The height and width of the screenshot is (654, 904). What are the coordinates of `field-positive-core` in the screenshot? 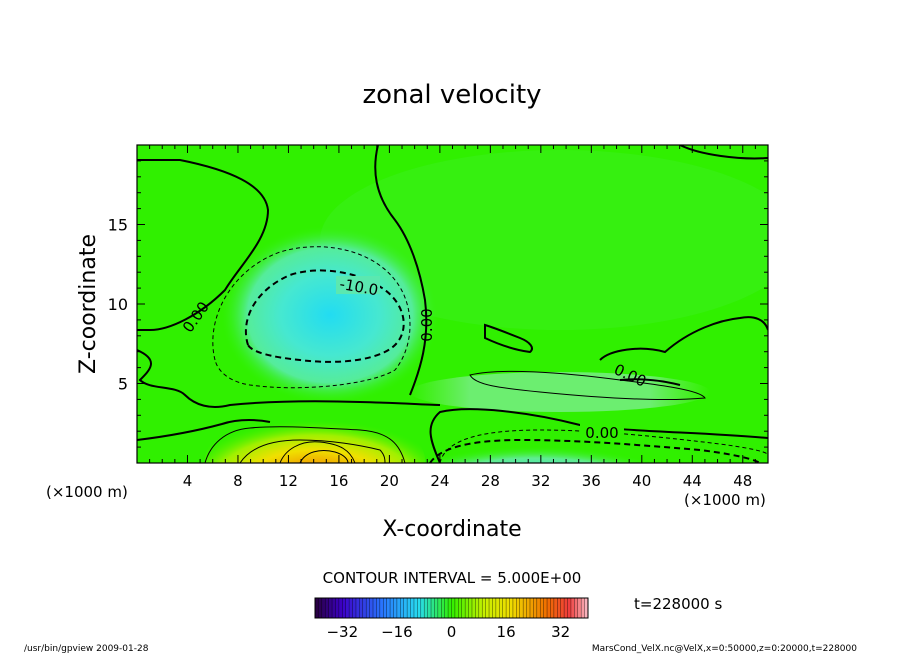 It's located at (315, 436).